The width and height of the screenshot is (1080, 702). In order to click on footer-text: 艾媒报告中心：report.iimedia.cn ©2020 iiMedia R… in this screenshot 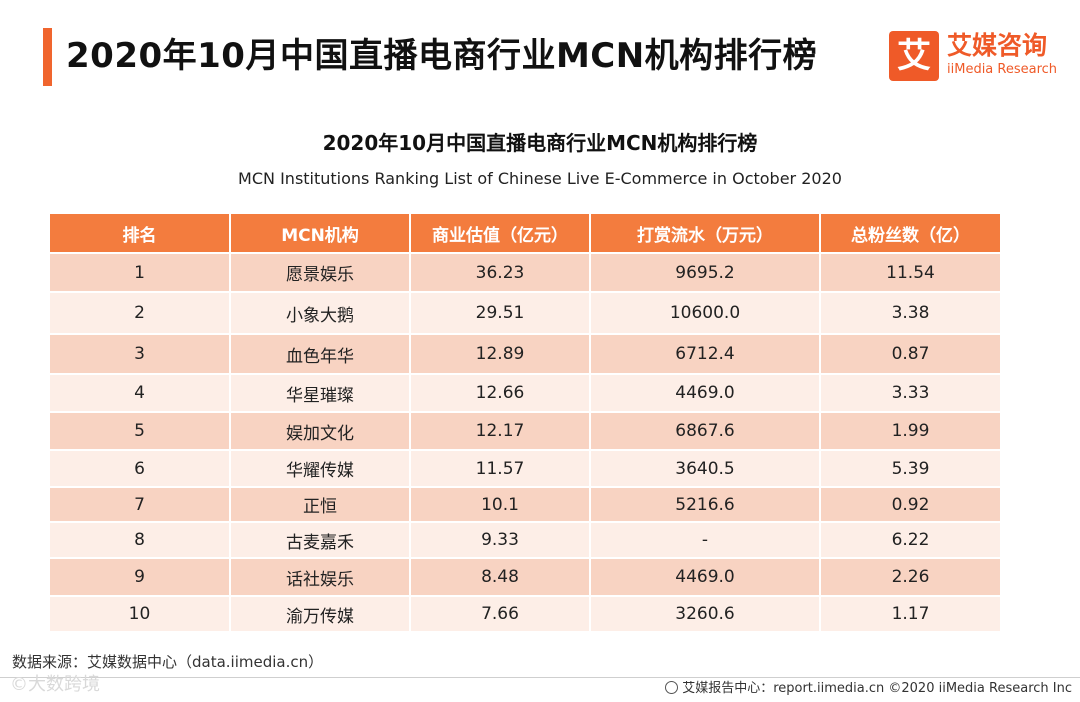, I will do `click(877, 688)`.